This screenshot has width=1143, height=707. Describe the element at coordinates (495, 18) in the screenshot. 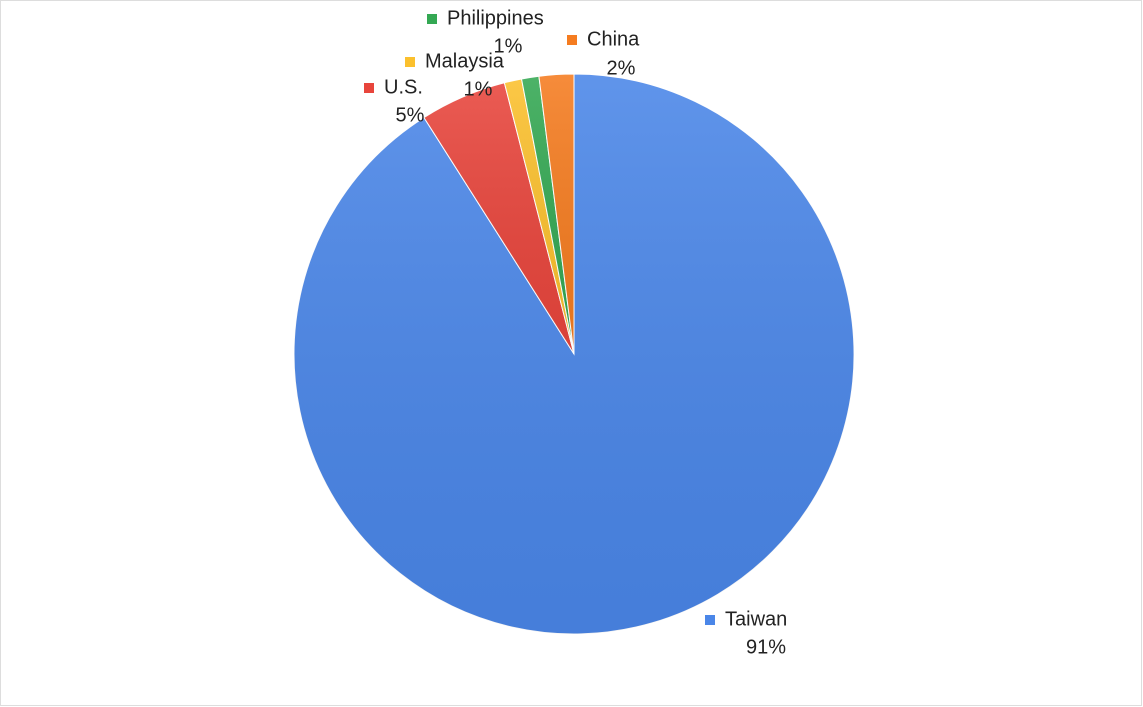

I see `slice-label: Philippines` at that location.